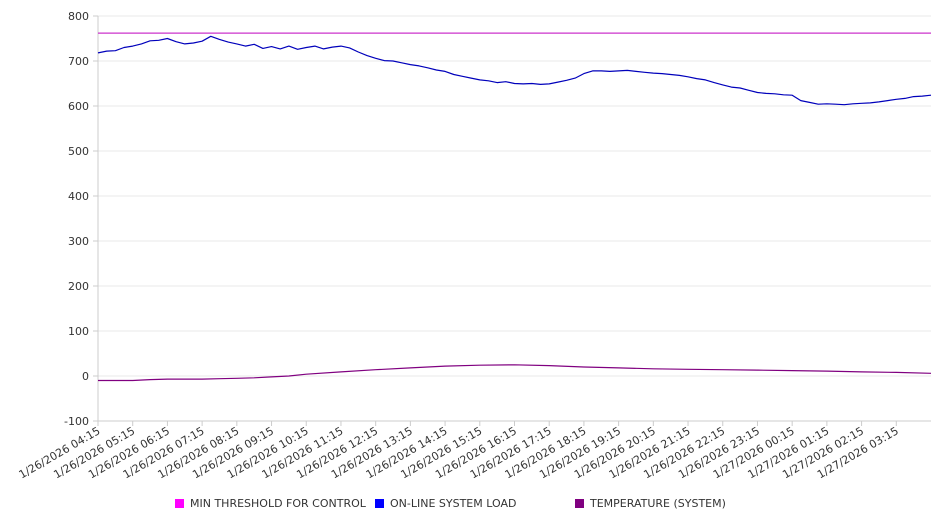 This screenshot has width=946, height=530. I want to click on y-tick-label: 800, so click(78, 16).